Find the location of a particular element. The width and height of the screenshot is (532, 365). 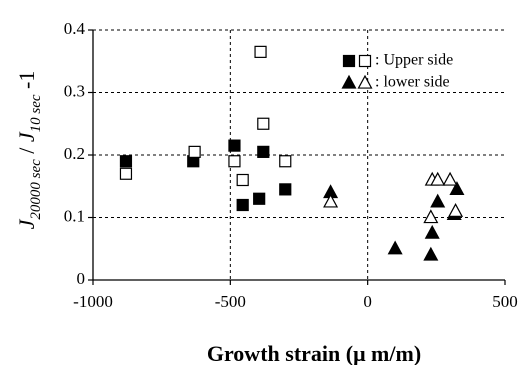

y-axis-label: J20000 sec / J10 sec -1 is located at coordinates (29, 150).